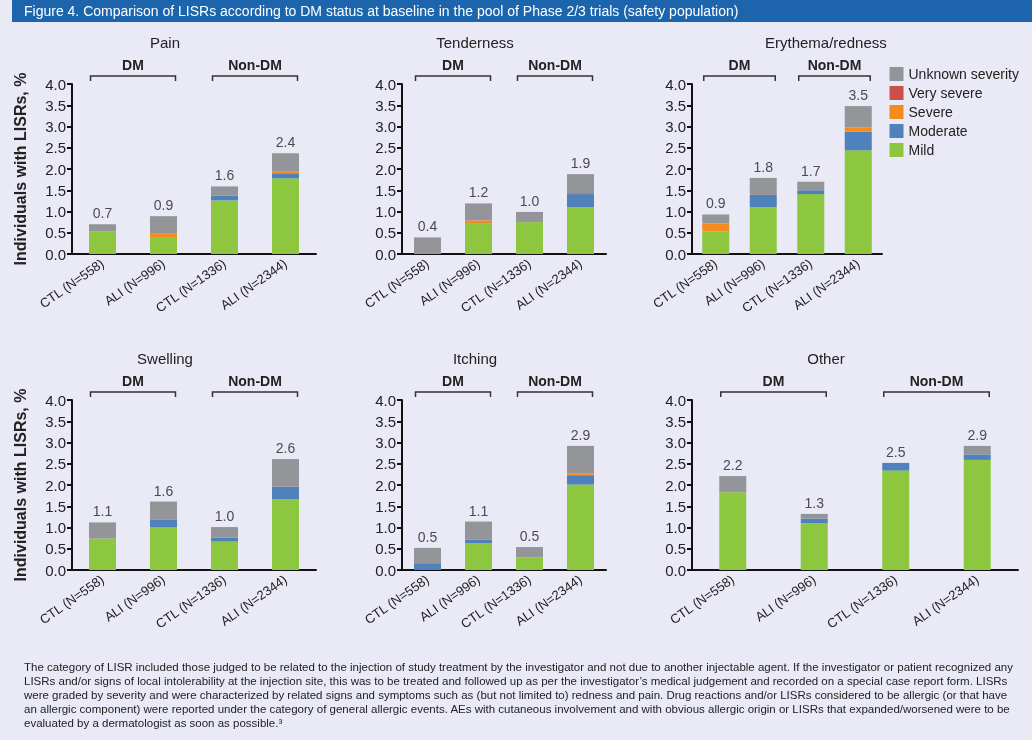  Describe the element at coordinates (580, 163) in the screenshot. I see `total-label: 1.9` at that location.